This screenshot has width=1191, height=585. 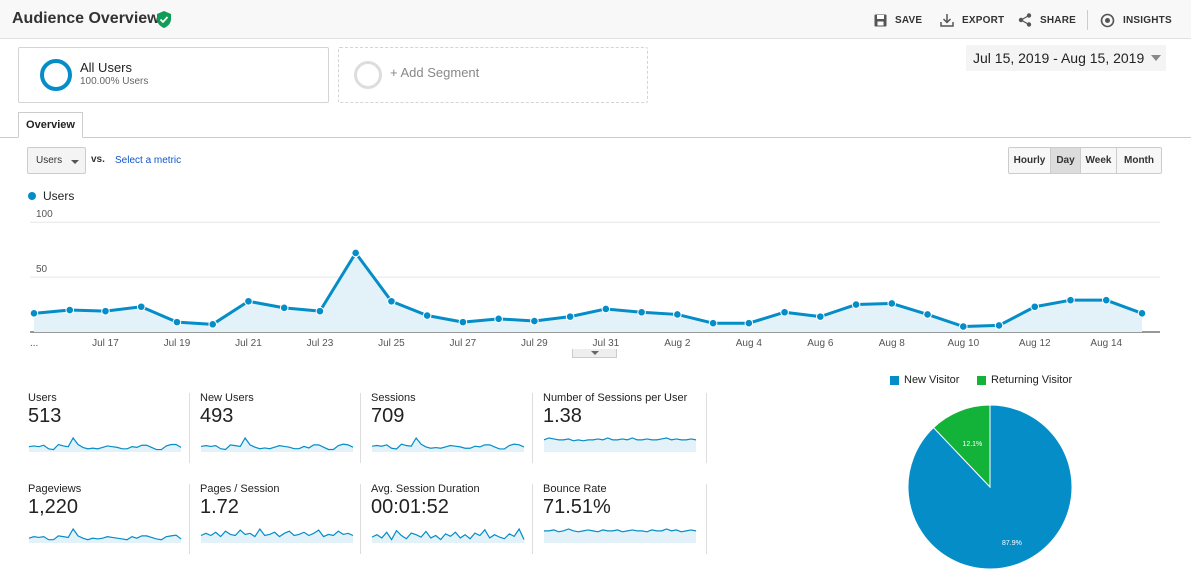 What do you see at coordinates (106, 67) in the screenshot?
I see `segment-name: All Users` at bounding box center [106, 67].